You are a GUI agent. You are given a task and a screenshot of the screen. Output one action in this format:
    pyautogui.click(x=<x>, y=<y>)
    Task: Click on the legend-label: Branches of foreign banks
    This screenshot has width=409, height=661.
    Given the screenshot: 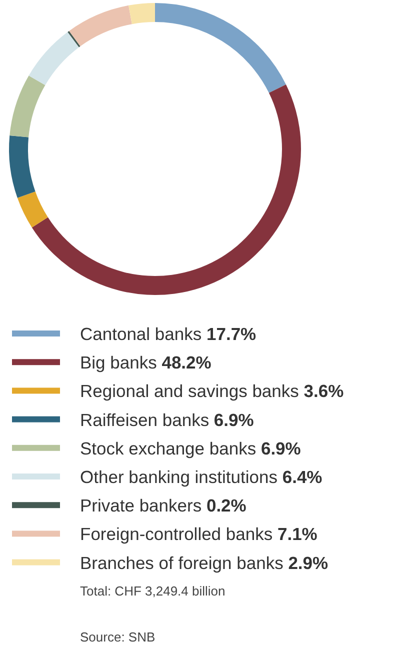 What is the action you would take?
    pyautogui.click(x=182, y=562)
    